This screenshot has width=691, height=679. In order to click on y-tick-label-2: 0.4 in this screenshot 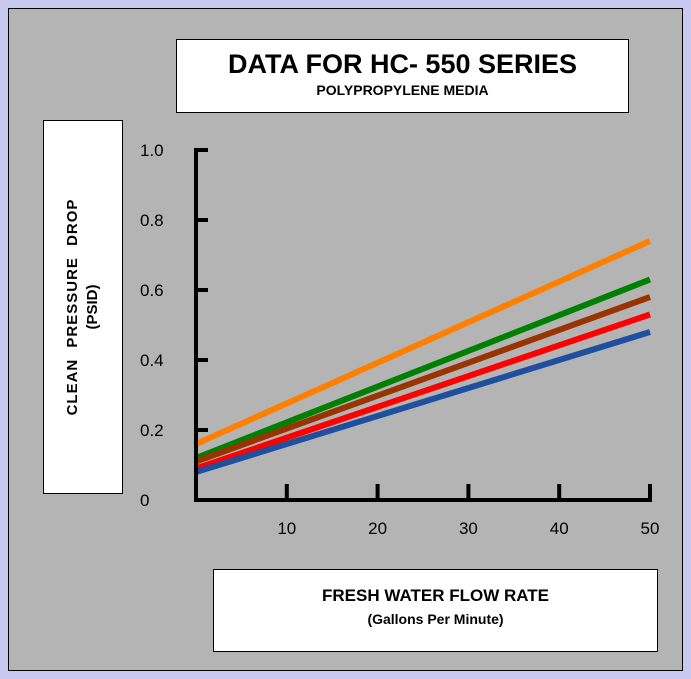, I will do `click(152, 360)`.